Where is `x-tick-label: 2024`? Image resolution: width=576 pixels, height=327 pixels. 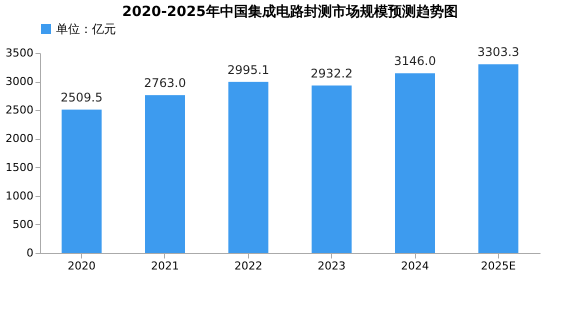
x-tick-label: 2024 is located at coordinates (415, 266).